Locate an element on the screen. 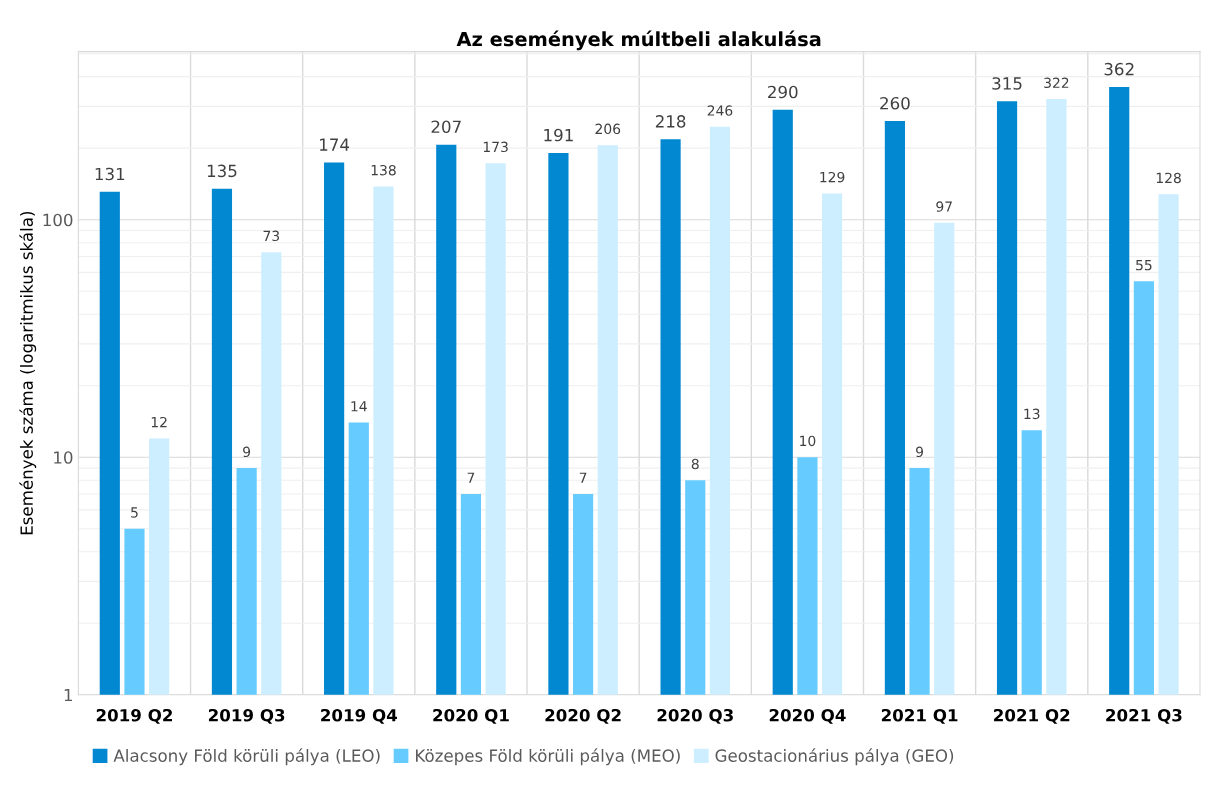  data-label: 315 is located at coordinates (1007, 83).